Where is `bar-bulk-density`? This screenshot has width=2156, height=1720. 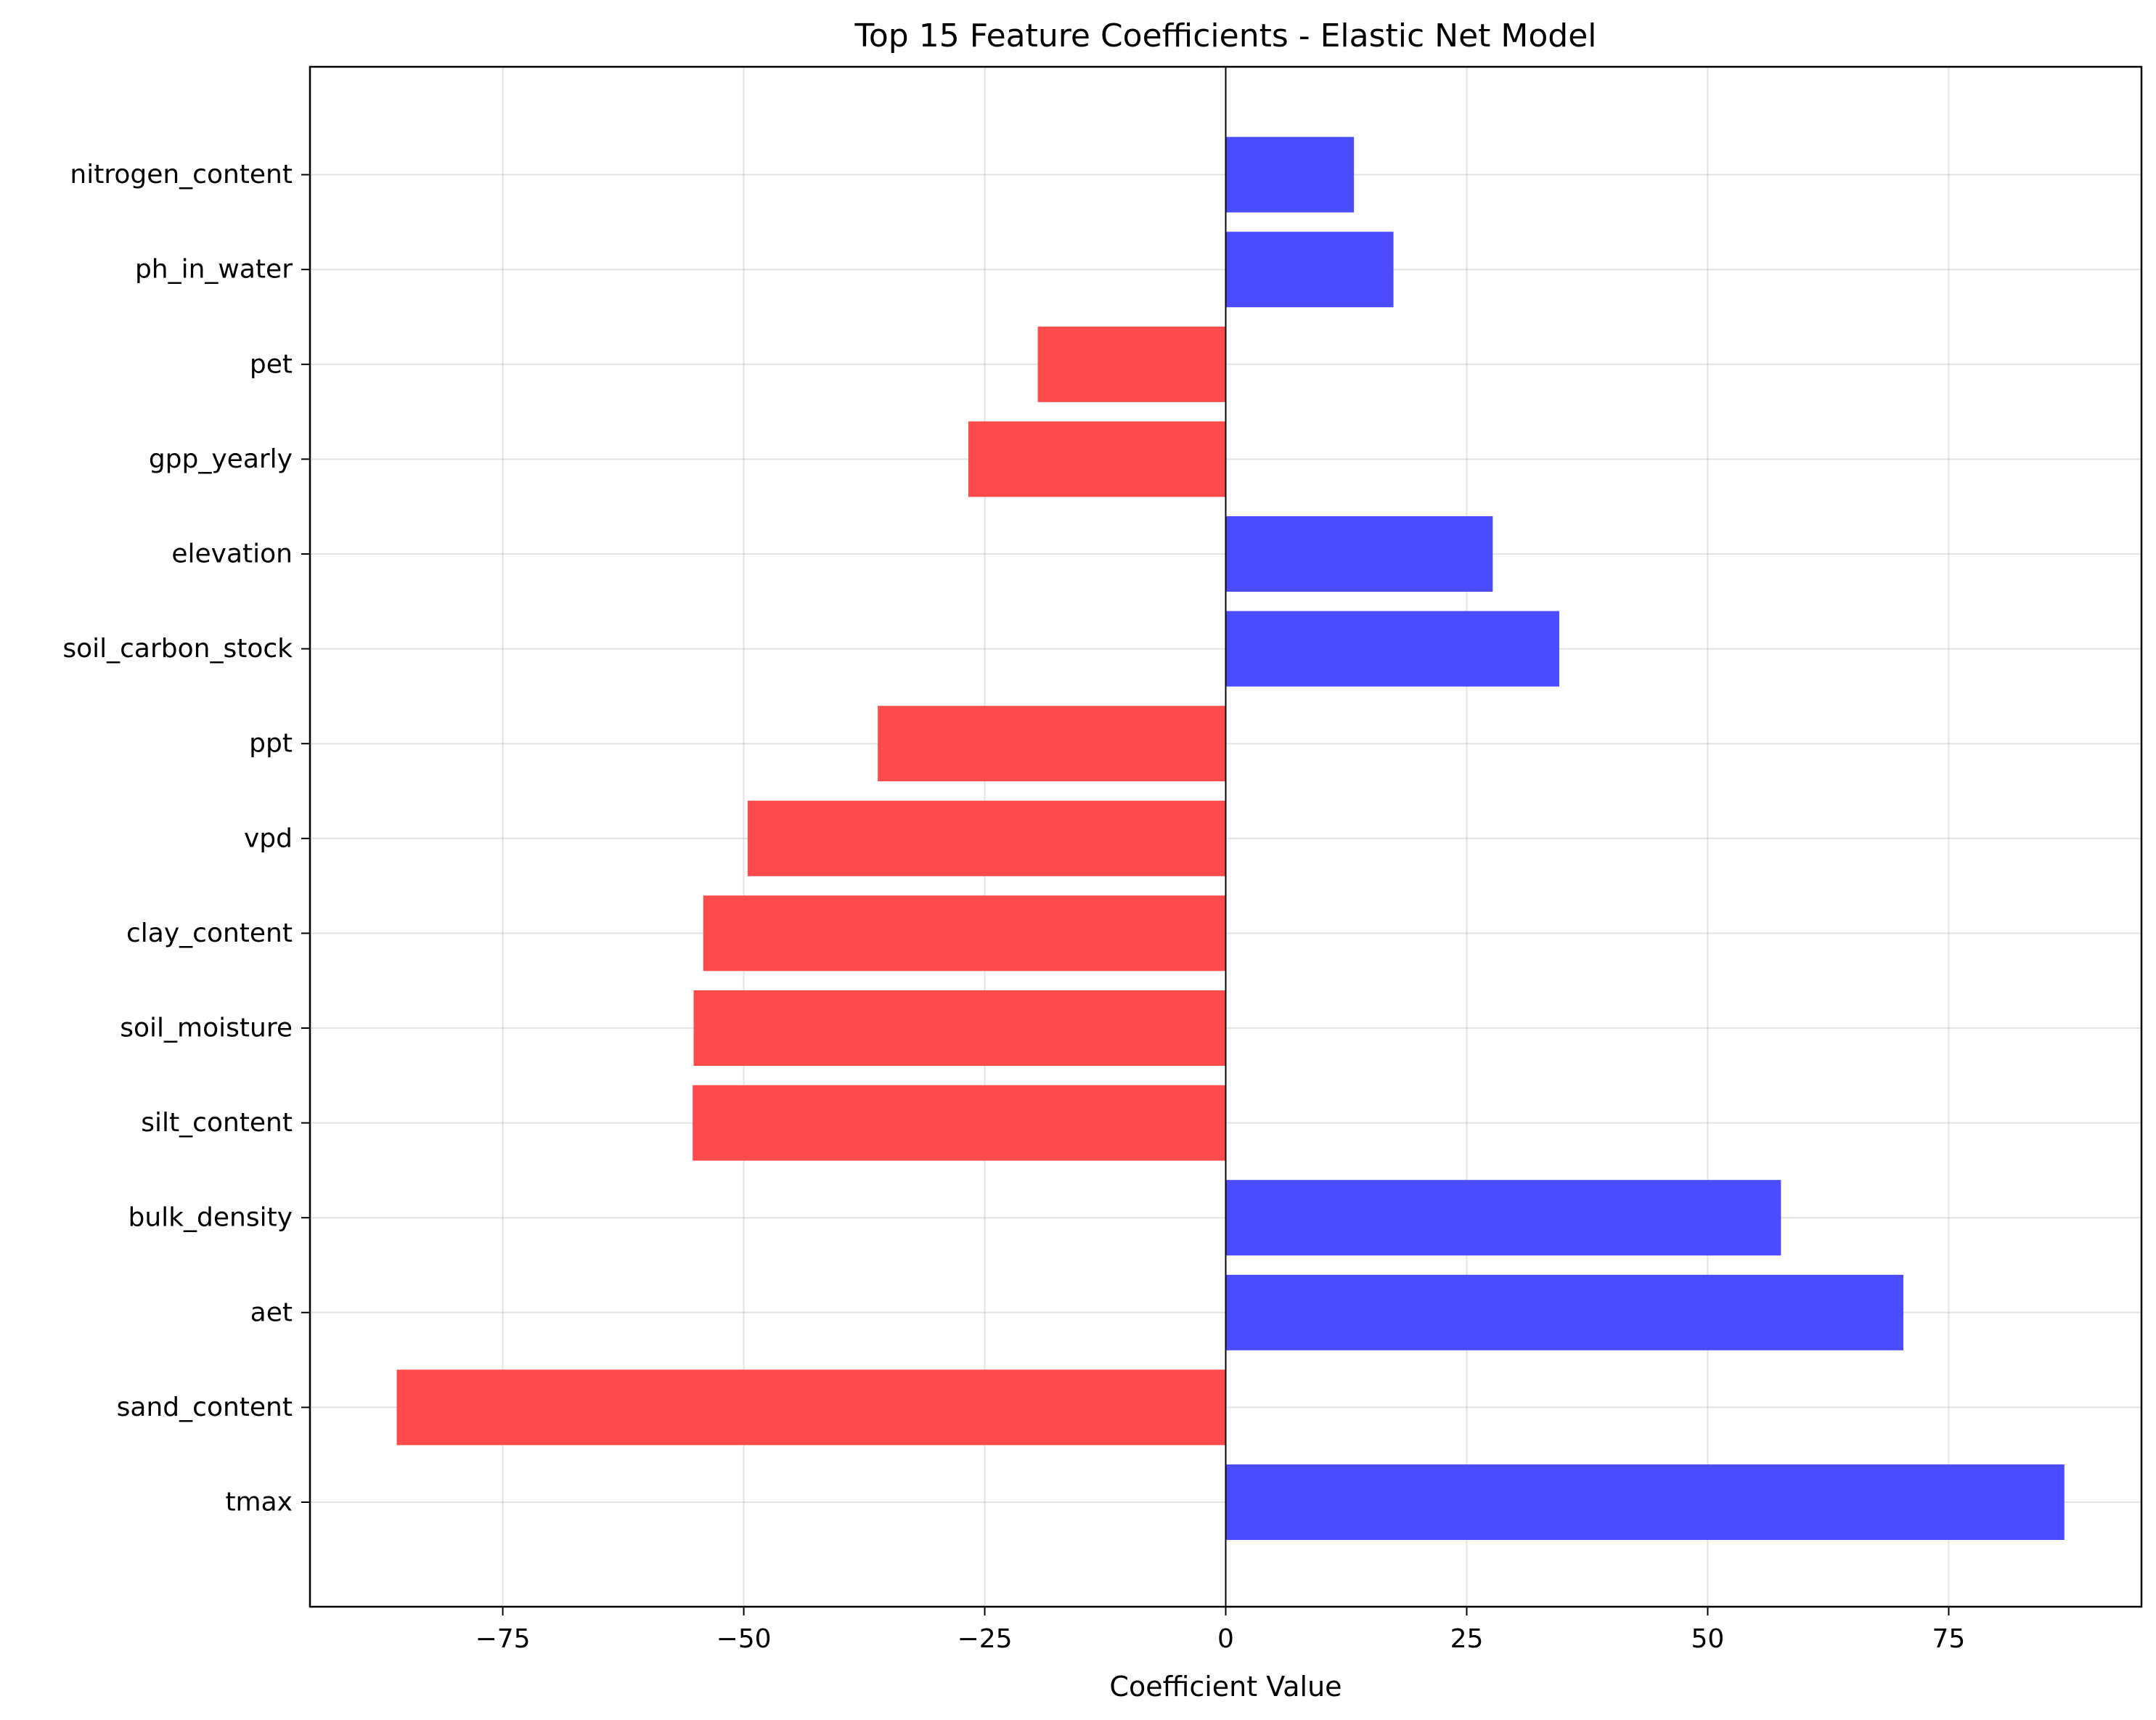
bar-bulk-density is located at coordinates (1504, 1217).